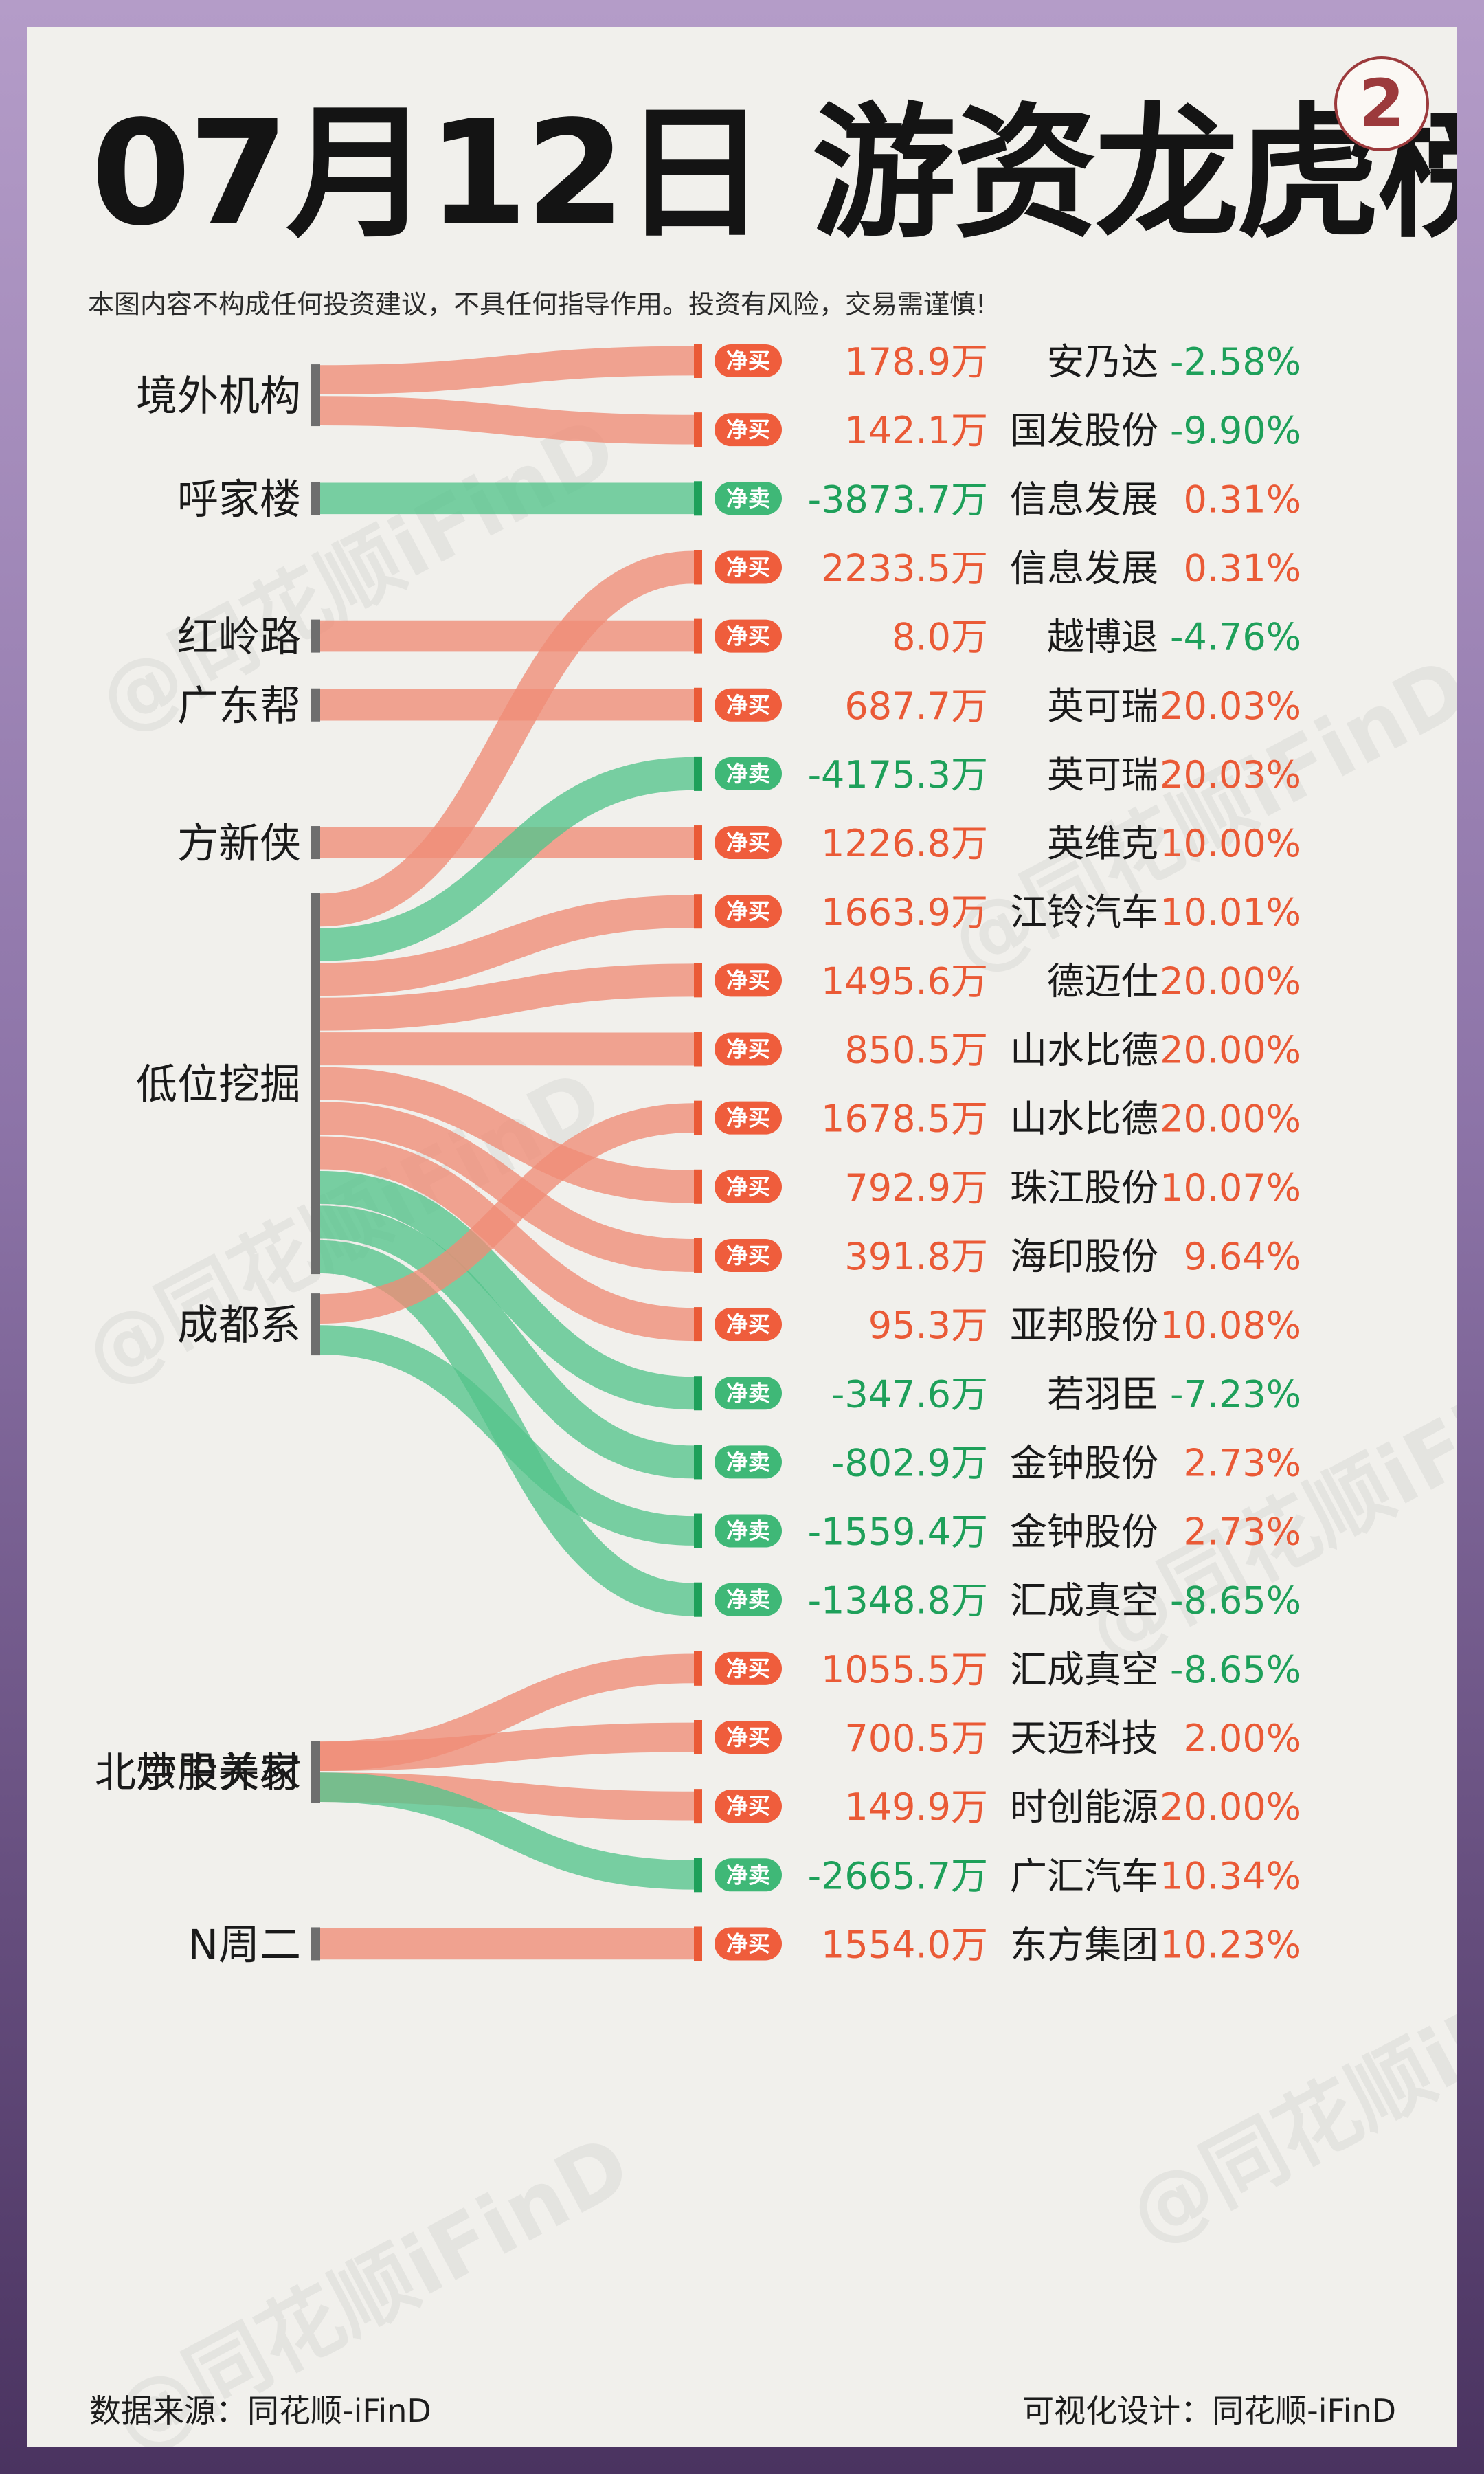 Image resolution: width=1484 pixels, height=2474 pixels. I want to click on change-pct-label: 0.31%, so click(1242, 499).